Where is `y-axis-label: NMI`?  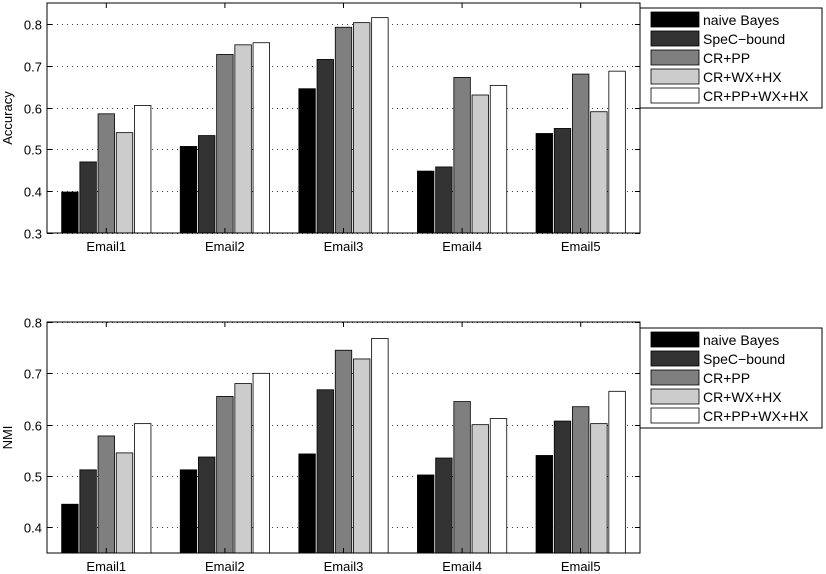 y-axis-label: NMI is located at coordinates (7, 438).